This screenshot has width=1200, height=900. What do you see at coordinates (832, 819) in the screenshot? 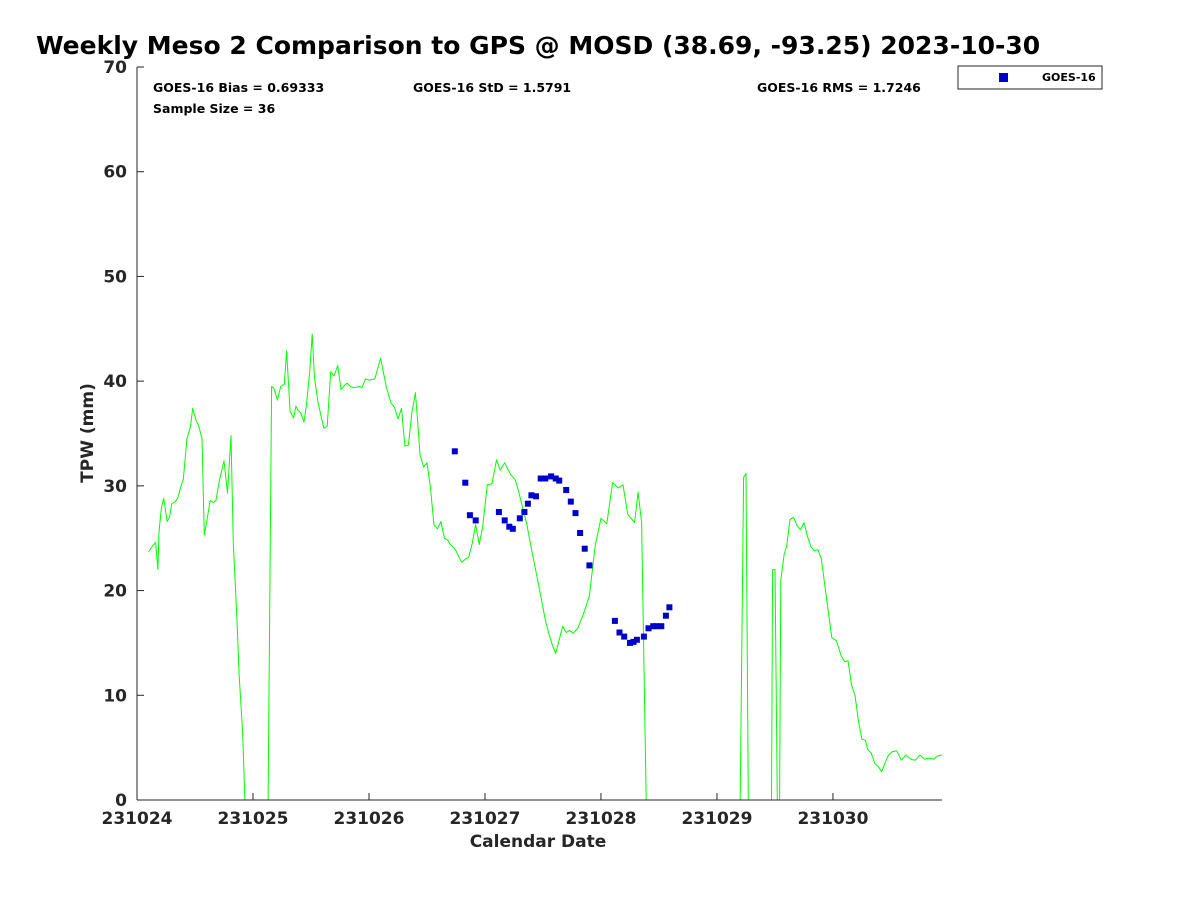
I see `x-tick-label: 231030` at bounding box center [832, 819].